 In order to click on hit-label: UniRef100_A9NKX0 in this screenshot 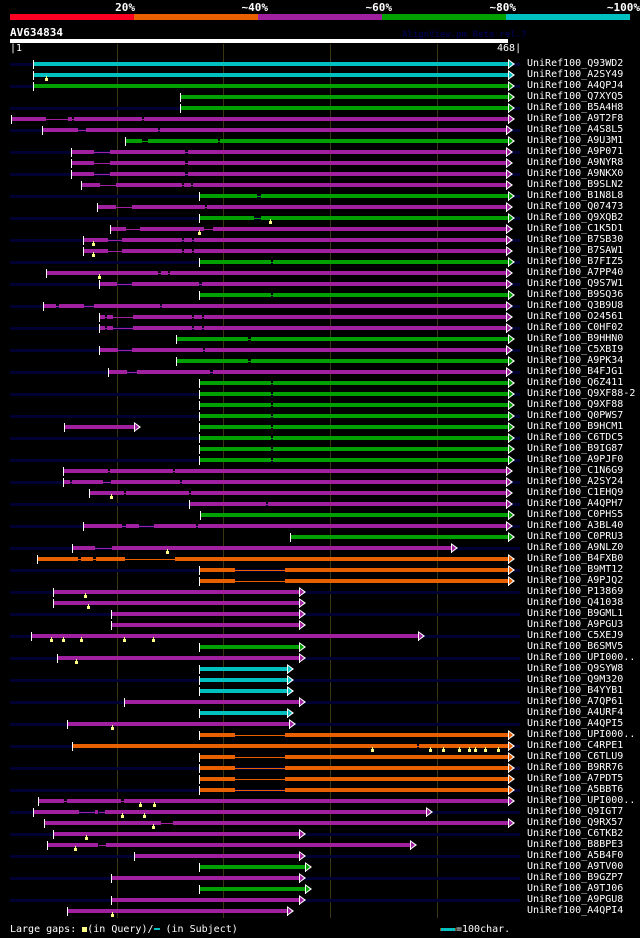, I will do `click(575, 173)`.